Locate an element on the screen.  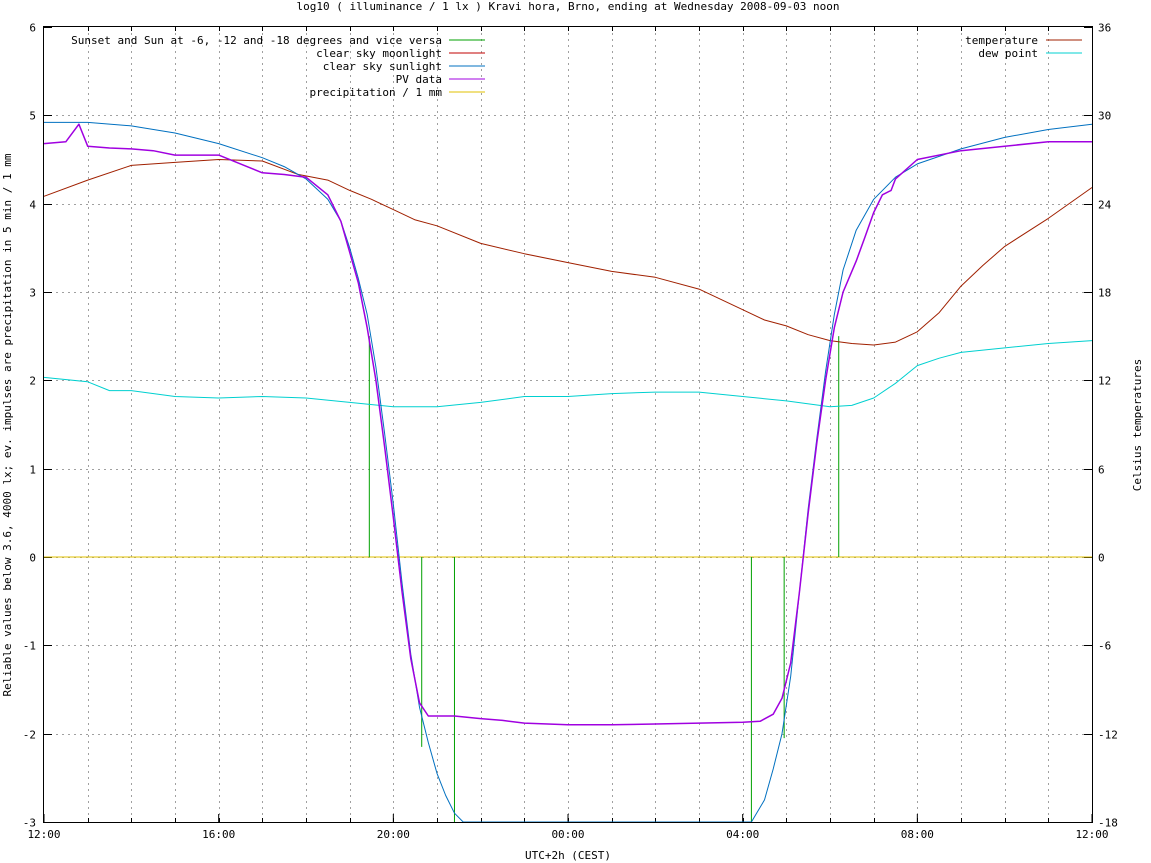
x-tick-label: 08:00 is located at coordinates (917, 834).